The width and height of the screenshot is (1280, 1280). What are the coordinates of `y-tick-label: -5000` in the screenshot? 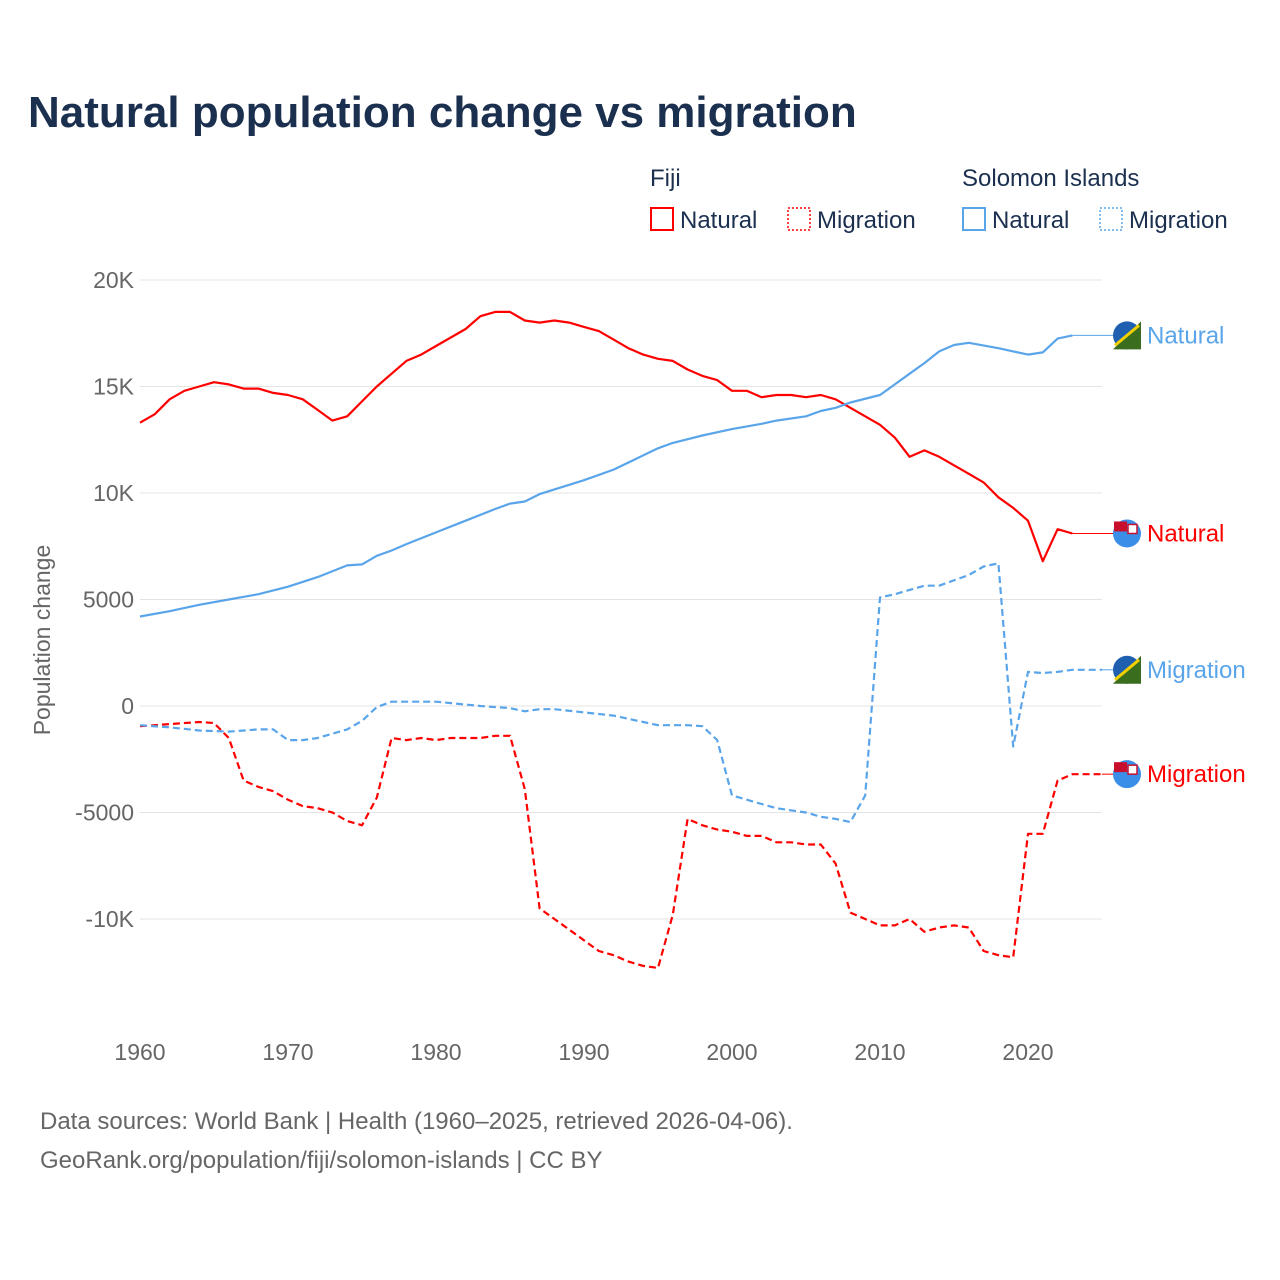 It's located at (104, 813).